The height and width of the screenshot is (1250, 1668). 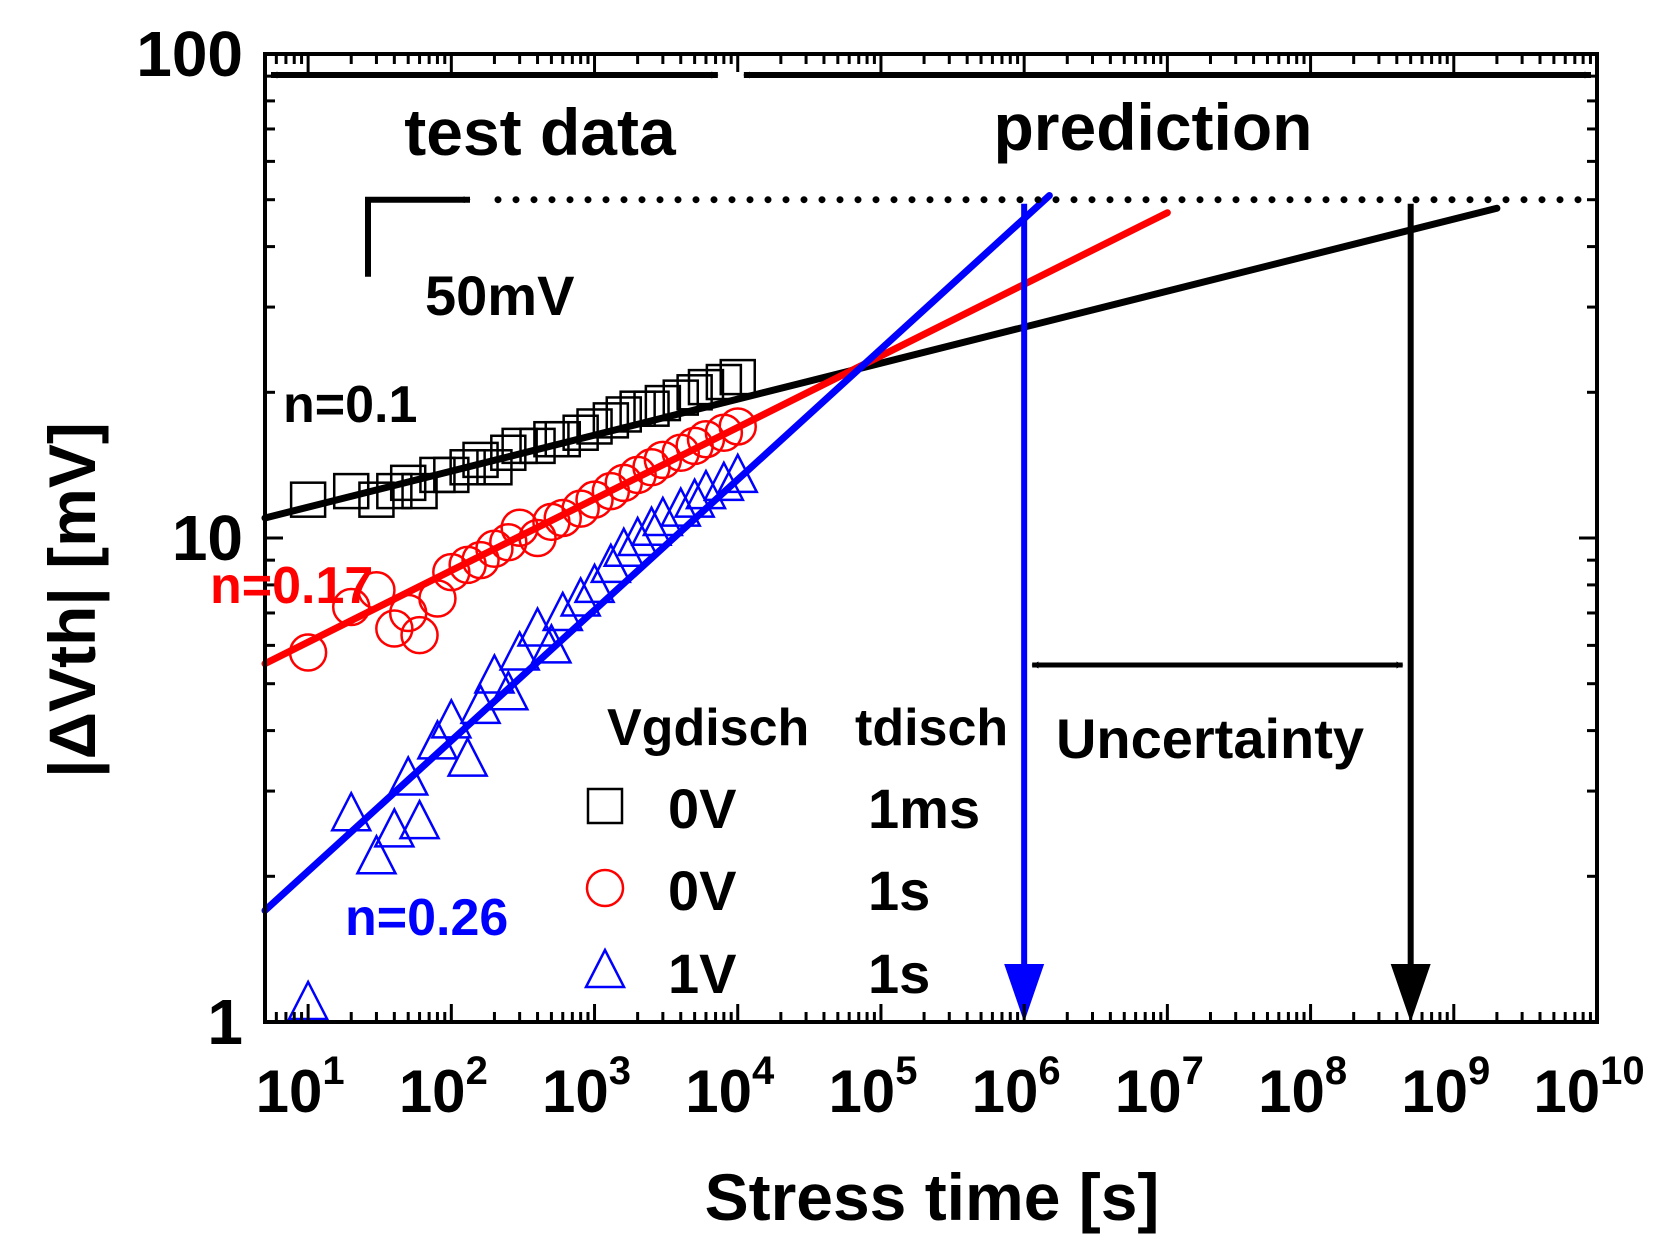 What do you see at coordinates (932, 1197) in the screenshot?
I see `x-axis-label: Stress time [s]` at bounding box center [932, 1197].